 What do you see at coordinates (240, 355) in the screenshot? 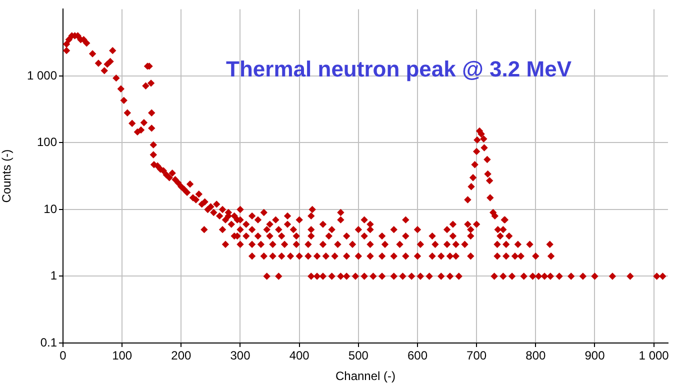
I see `x-tick-label: 300` at bounding box center [240, 355].